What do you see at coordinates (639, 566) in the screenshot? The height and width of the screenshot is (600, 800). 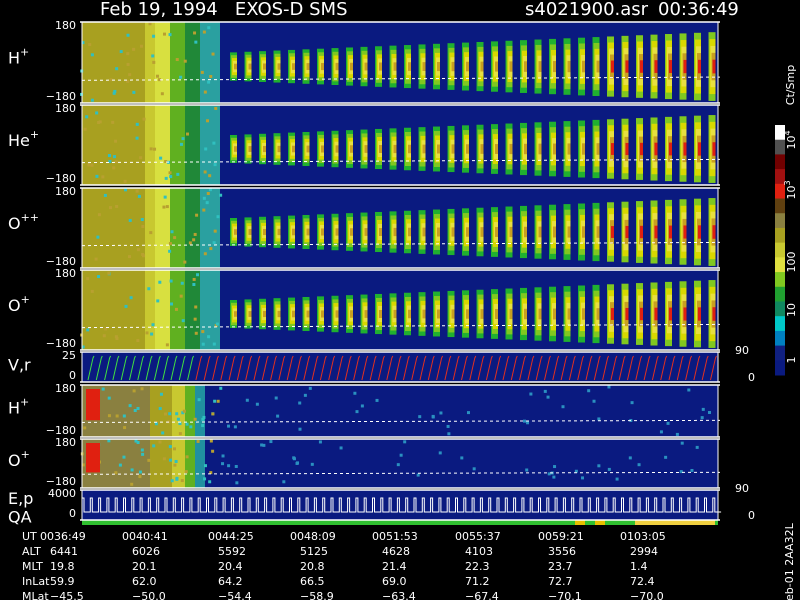 I see `table-cell: 1.4` at bounding box center [639, 566].